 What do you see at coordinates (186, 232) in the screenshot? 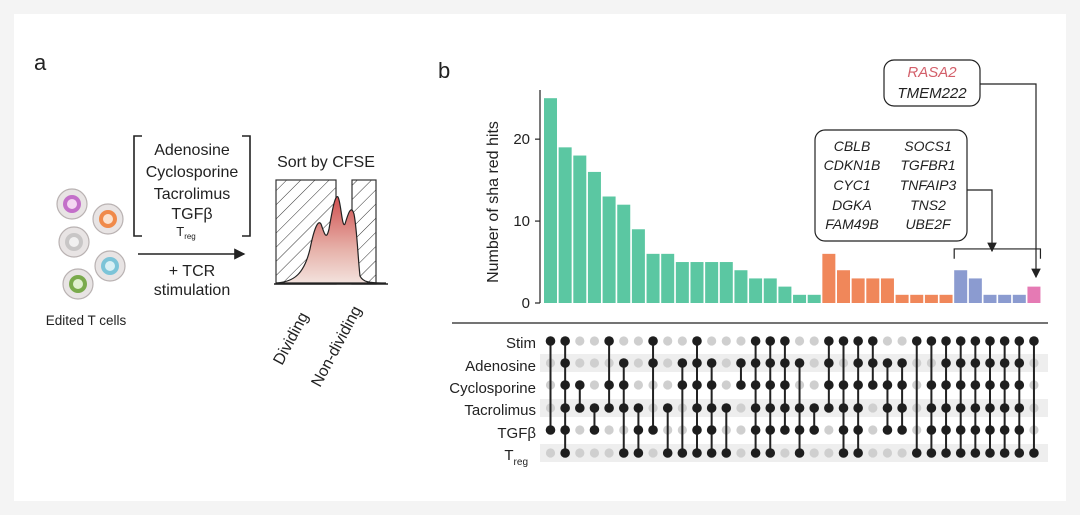
I see `condition-treg: Treg` at bounding box center [186, 232].